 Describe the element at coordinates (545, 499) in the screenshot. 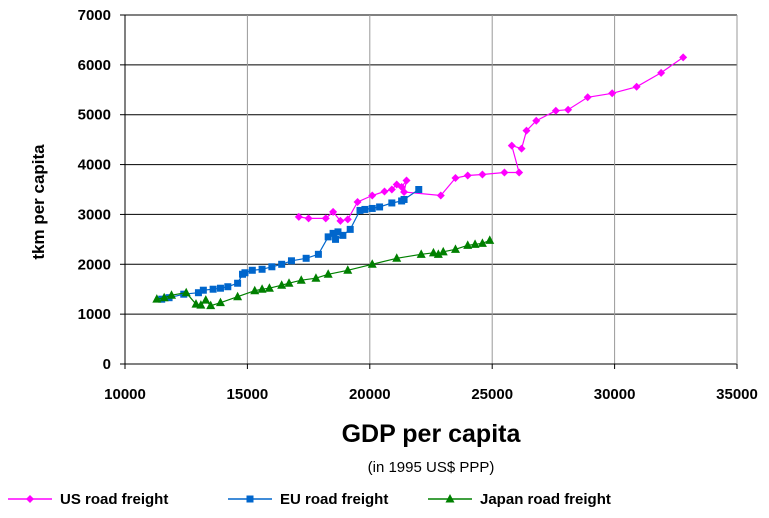

I see `legend-label-japan: Japan road freight` at that location.